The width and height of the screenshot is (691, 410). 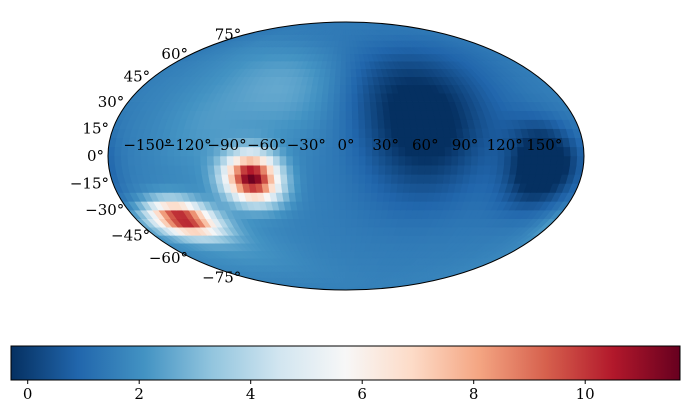 I want to click on colorbar-gradient, so click(x=345, y=363).